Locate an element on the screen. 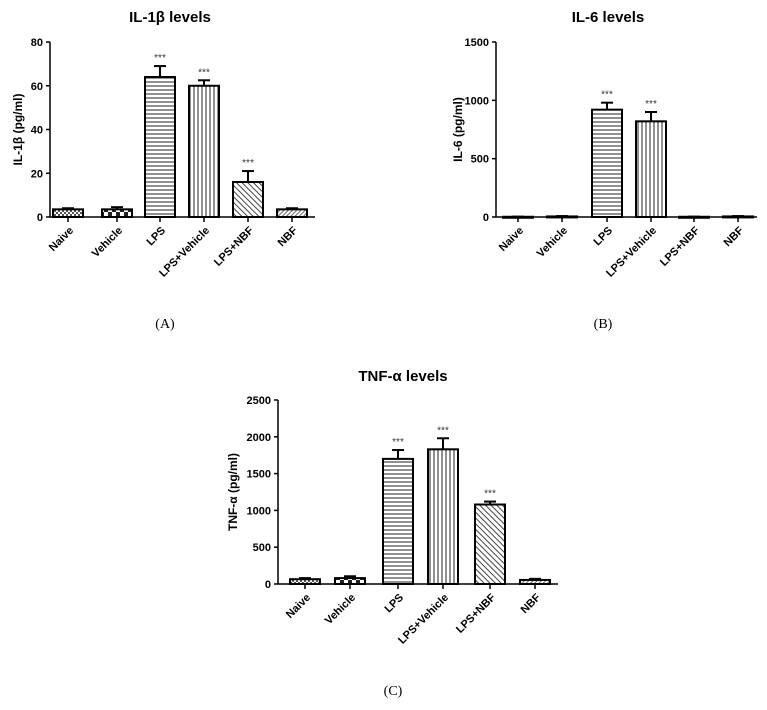  chart-title: IL-1β levels is located at coordinates (170, 17).